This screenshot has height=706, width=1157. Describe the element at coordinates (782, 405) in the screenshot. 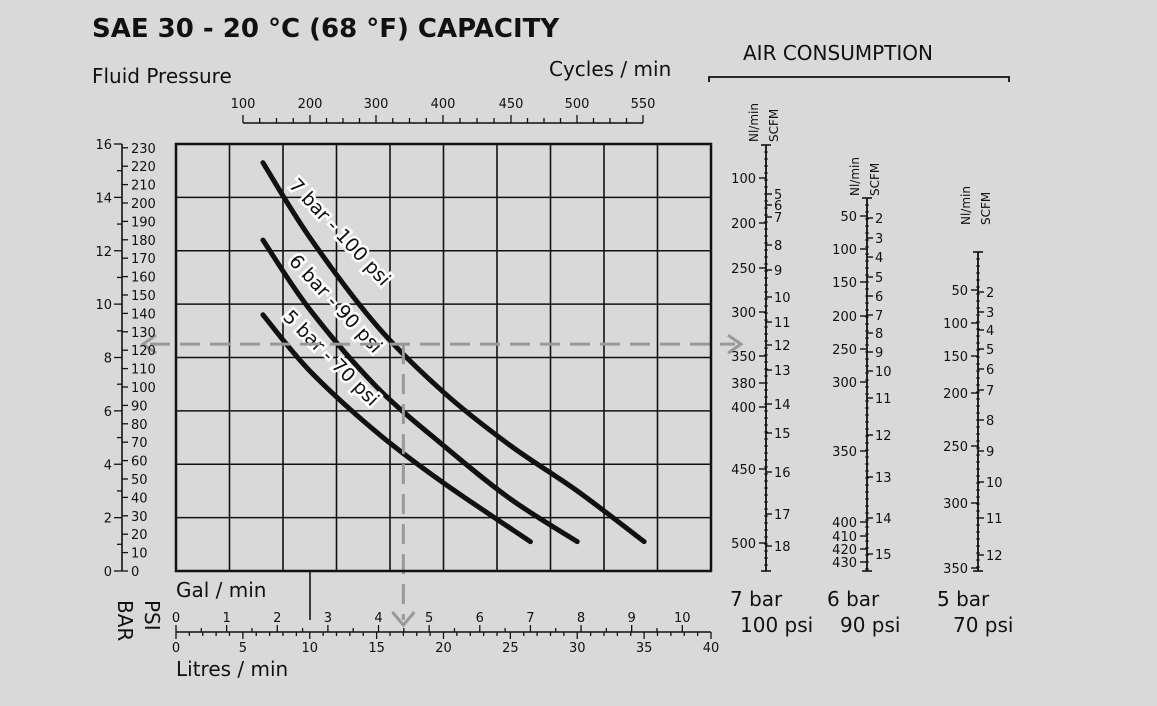

I see `scfm-tick-label: 14` at that location.